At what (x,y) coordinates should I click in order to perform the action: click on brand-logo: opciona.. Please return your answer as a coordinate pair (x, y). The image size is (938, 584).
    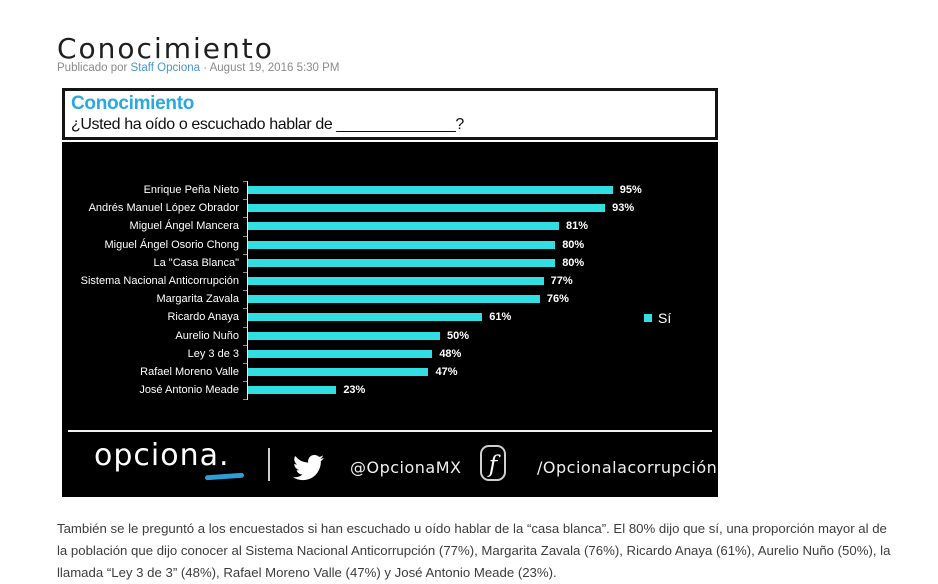
    Looking at the image, I should click on (162, 455).